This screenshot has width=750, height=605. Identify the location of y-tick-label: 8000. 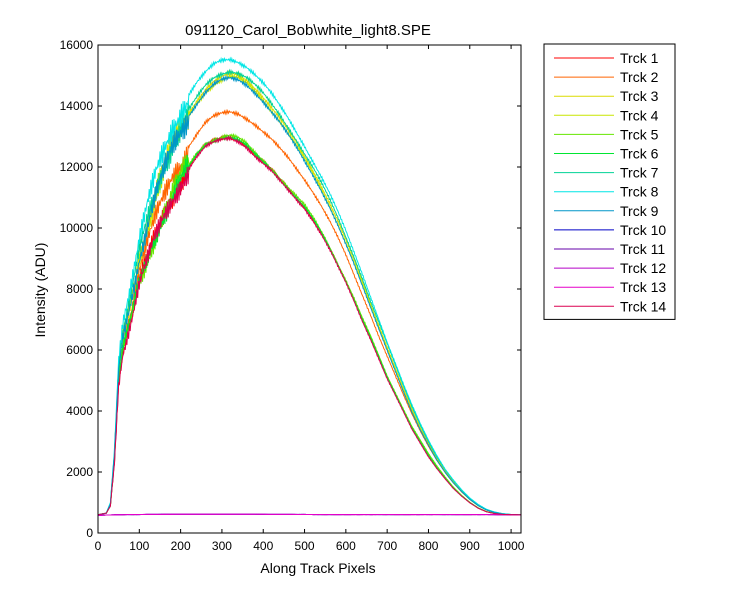
(79, 289).